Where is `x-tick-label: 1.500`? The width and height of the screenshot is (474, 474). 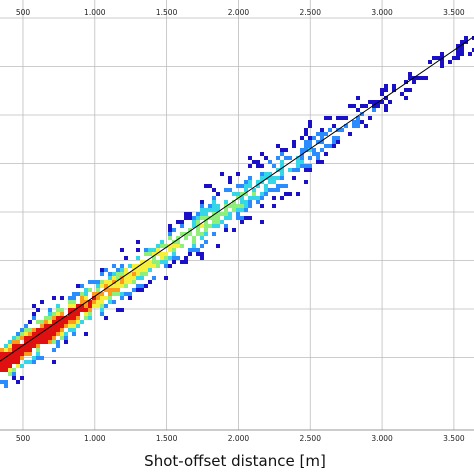 x-tick-label: 1.500 is located at coordinates (167, 12).